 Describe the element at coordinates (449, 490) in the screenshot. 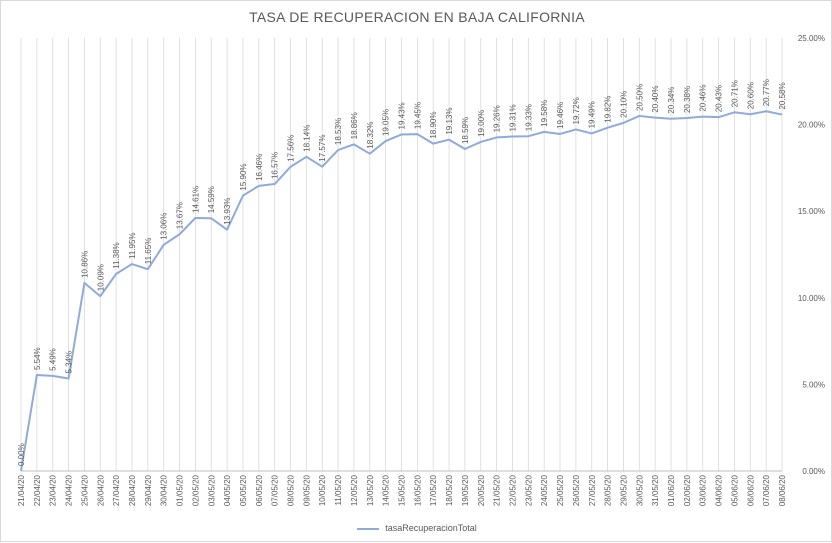

I see `x-tick-label: 18/05/20` at that location.